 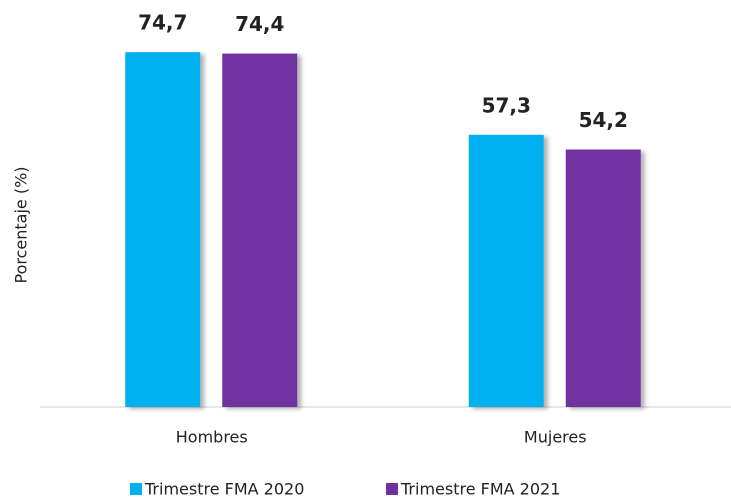 I want to click on value-label: 57,3, so click(x=506, y=105).